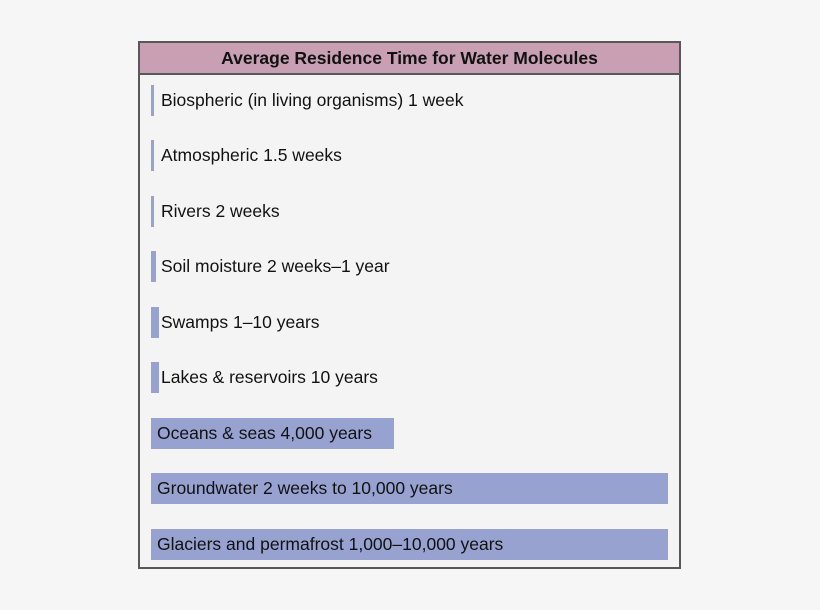  What do you see at coordinates (251, 155) in the screenshot?
I see `bar-label: Atmospheric 1.5 weeks` at bounding box center [251, 155].